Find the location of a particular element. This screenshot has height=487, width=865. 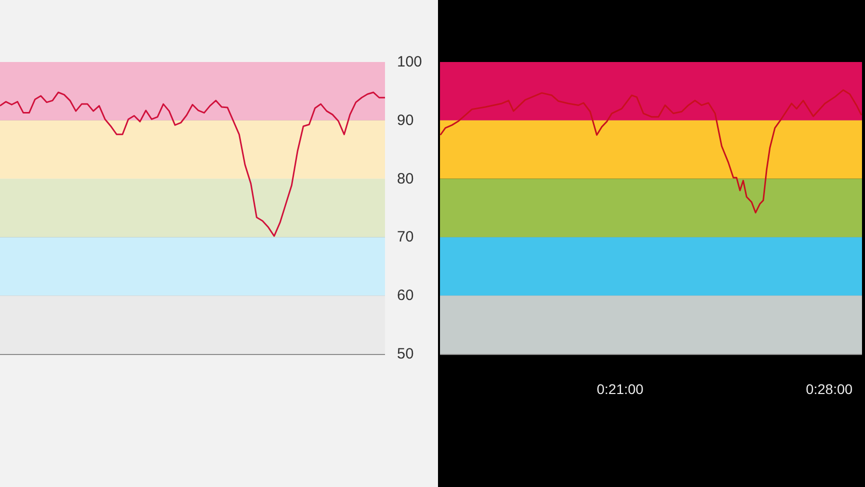

x-tick-label: 0:21:00 is located at coordinates (620, 389).